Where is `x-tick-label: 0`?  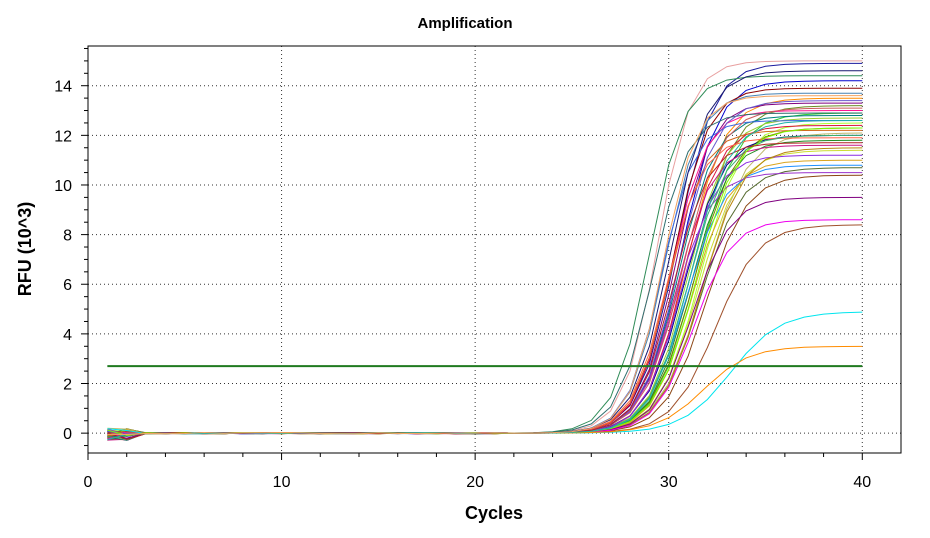 x-tick-label: 0 is located at coordinates (88, 482).